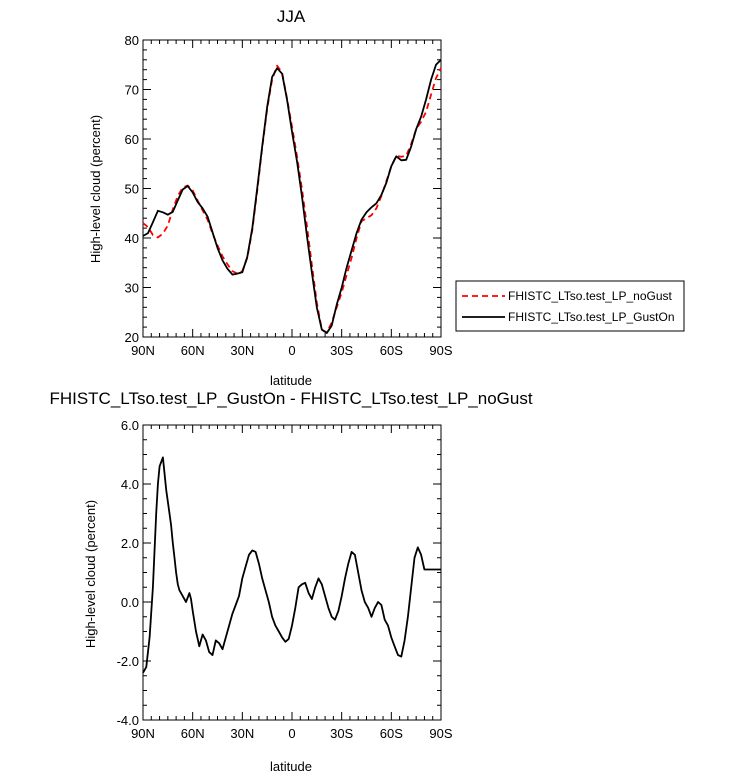 Image resolution: width=732 pixels, height=775 pixels. I want to click on top-xtick-label: 60S, so click(391, 350).